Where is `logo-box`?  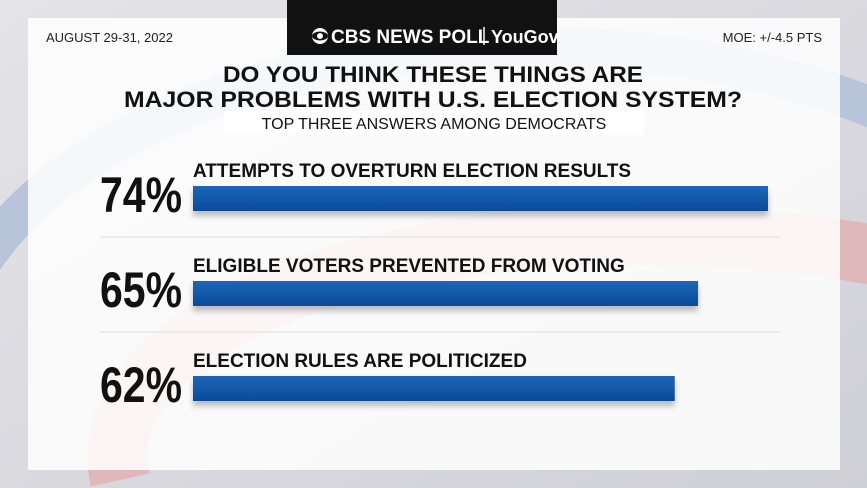
logo-box is located at coordinates (422, 27).